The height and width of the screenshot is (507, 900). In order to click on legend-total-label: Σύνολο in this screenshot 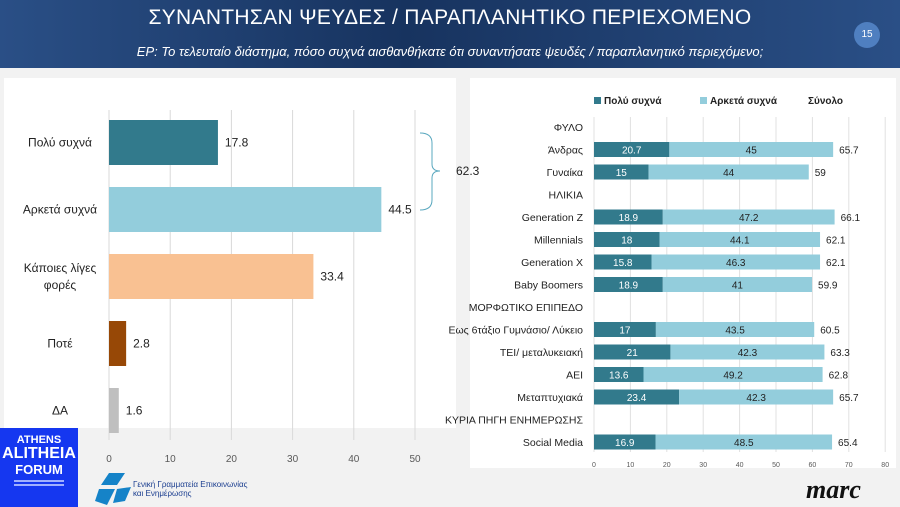, I will do `click(825, 101)`.